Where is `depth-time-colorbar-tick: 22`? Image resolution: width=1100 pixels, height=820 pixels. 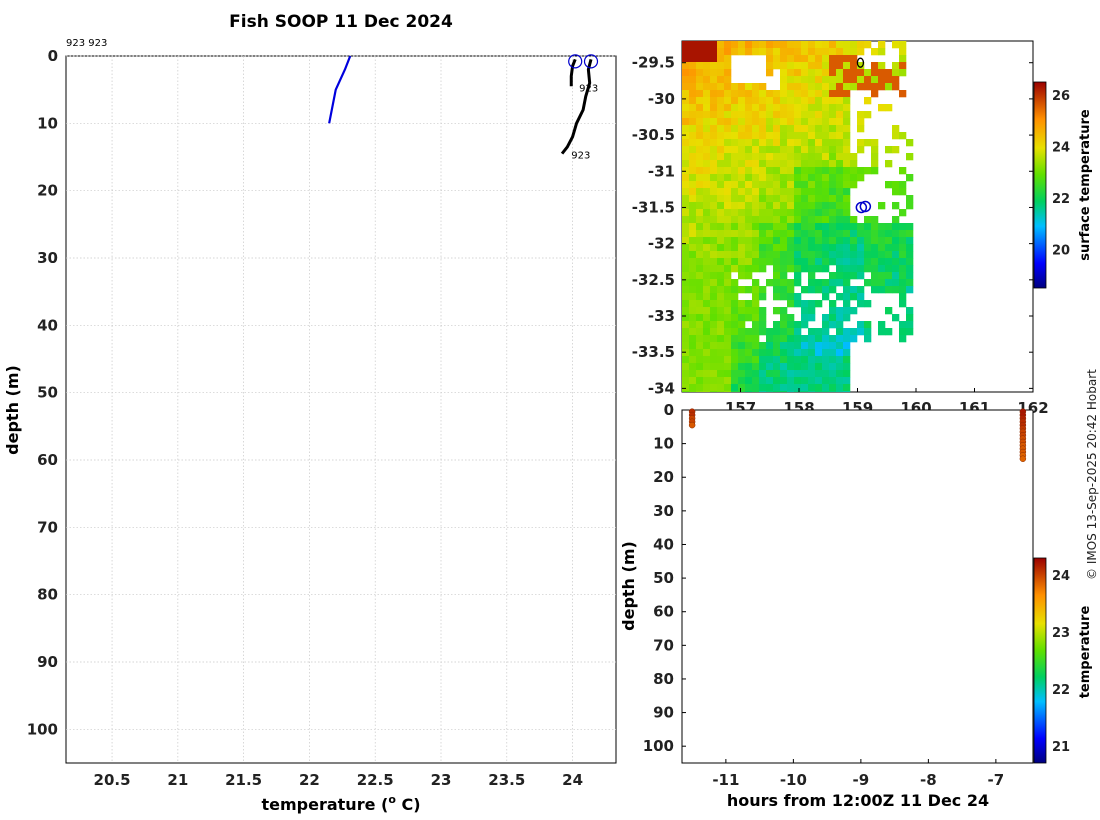
depth-time-colorbar-tick: 22 is located at coordinates (1061, 690).